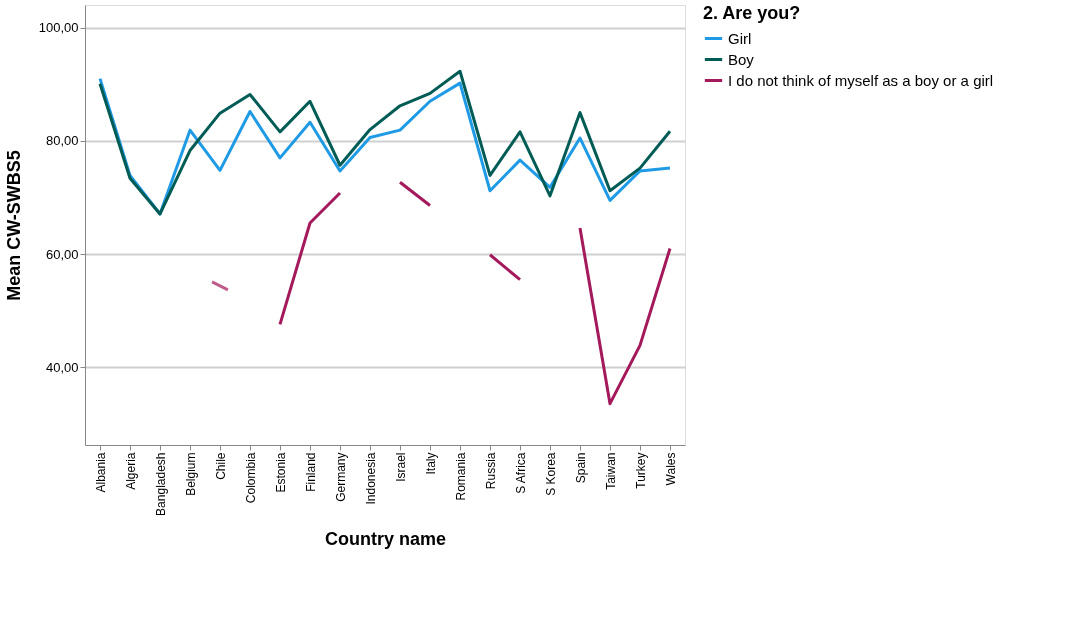  What do you see at coordinates (58, 28) in the screenshot?
I see `y-tick-label: 100,00` at bounding box center [58, 28].